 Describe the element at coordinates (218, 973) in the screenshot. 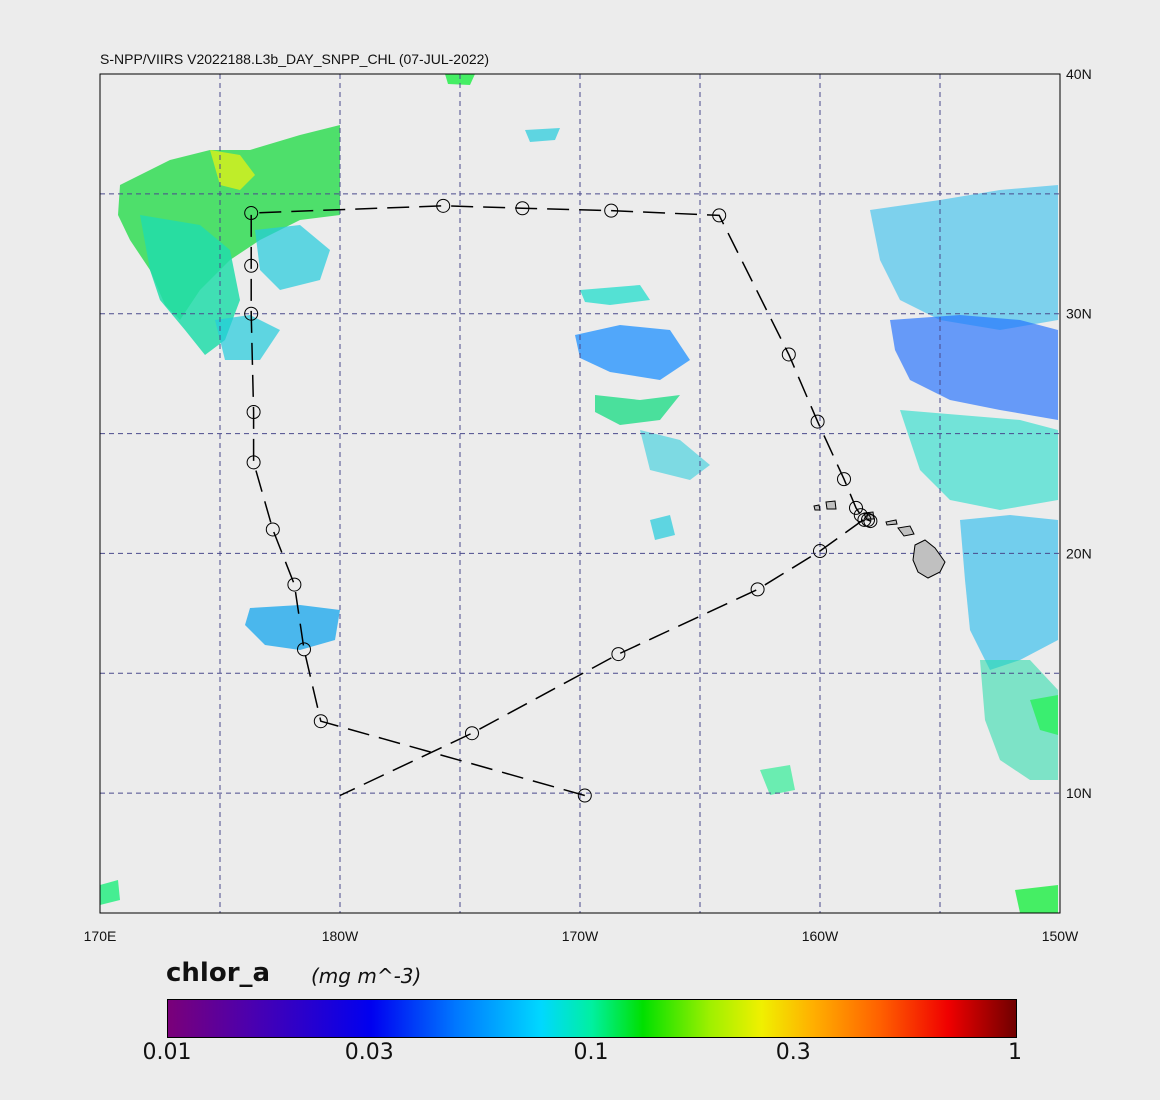

I see `colorbar-variable: chlor_a` at that location.